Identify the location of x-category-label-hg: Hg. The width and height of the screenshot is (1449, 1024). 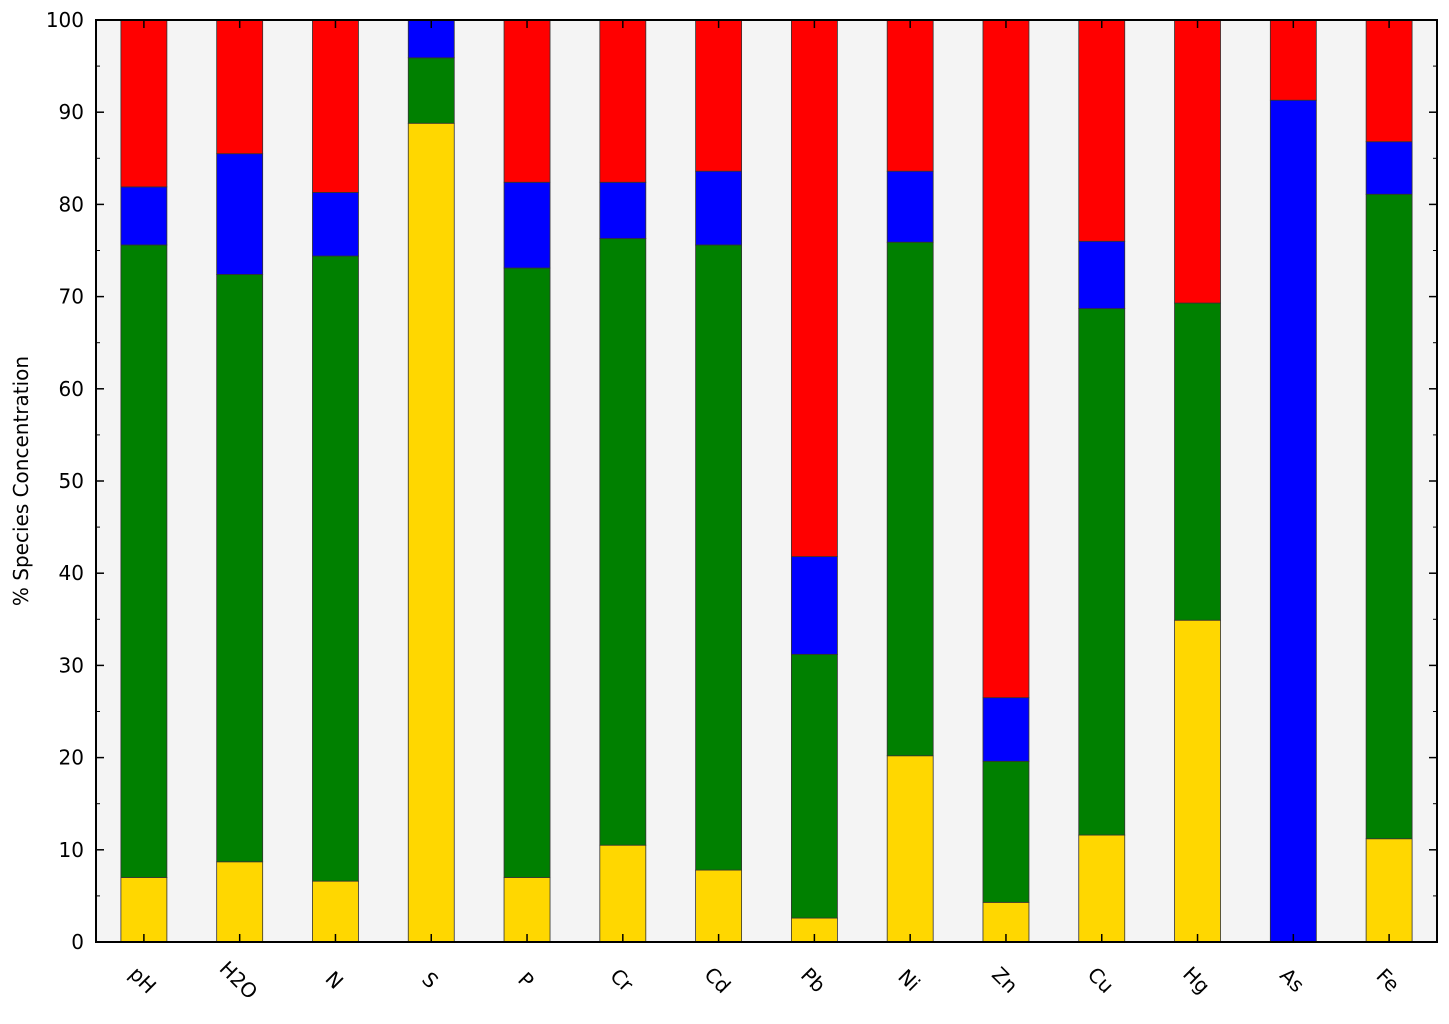
(1196, 980).